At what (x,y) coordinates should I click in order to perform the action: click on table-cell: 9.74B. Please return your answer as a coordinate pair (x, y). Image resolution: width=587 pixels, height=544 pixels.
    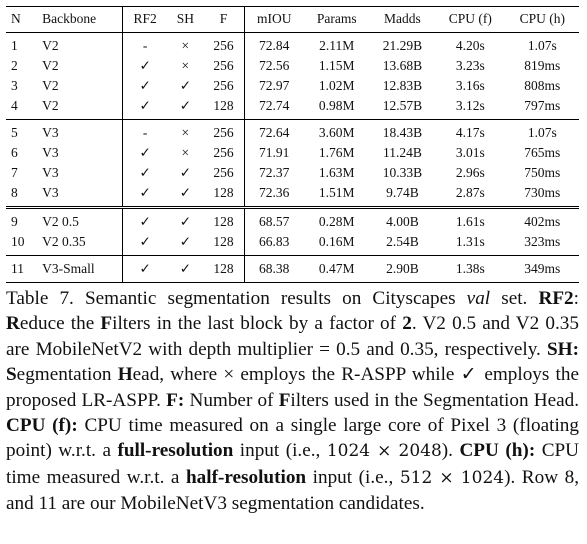
    Looking at the image, I should click on (402, 192).